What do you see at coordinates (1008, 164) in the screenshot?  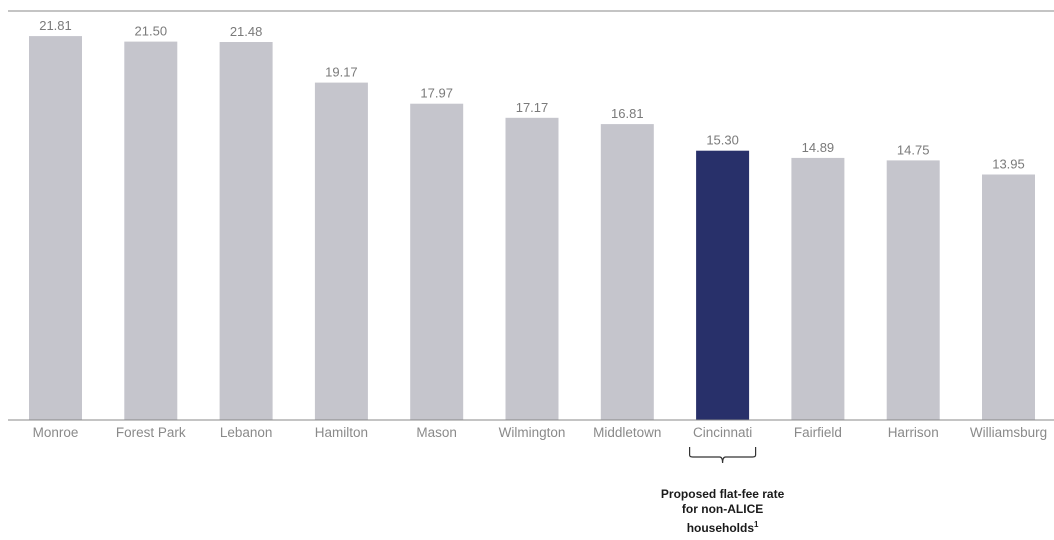 I see `value-label-williamsburg: 13.95` at bounding box center [1008, 164].